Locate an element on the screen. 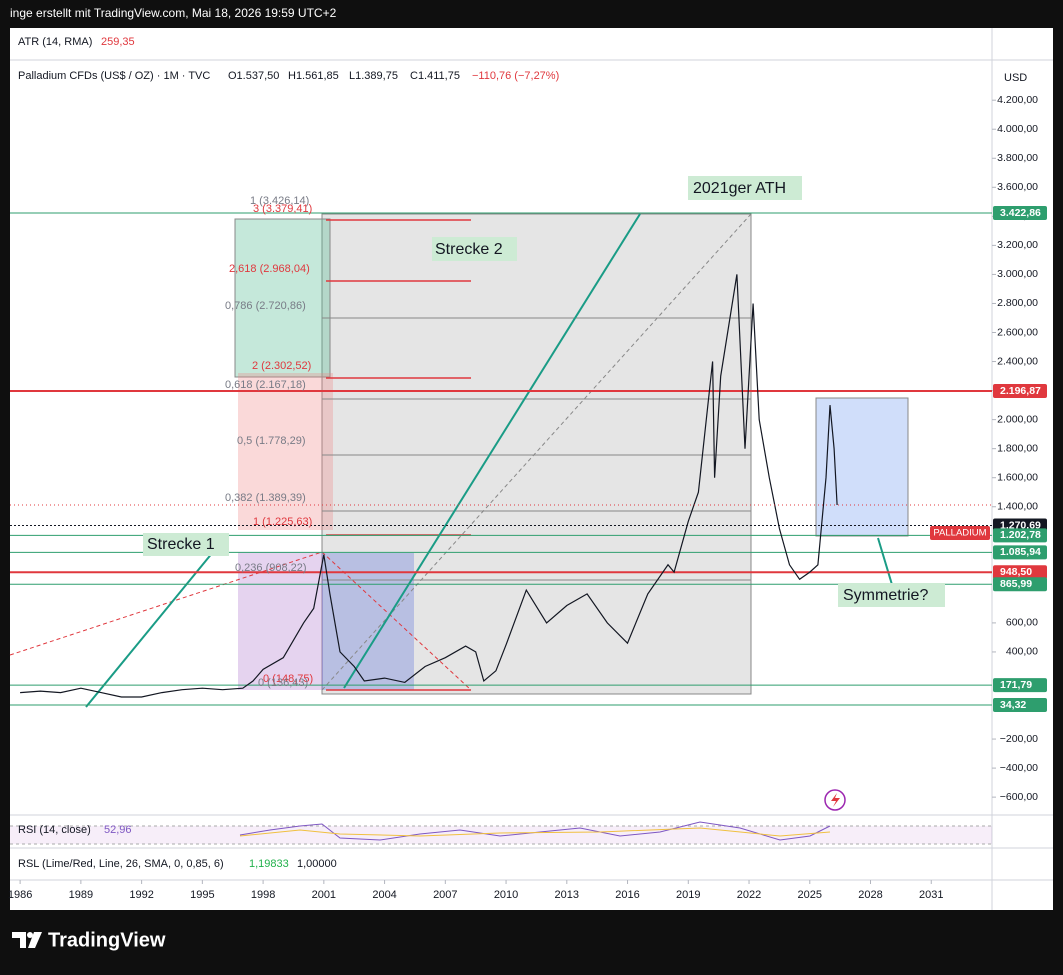 Image resolution: width=1063 pixels, height=975 pixels. alert-icon is located at coordinates (835, 800).